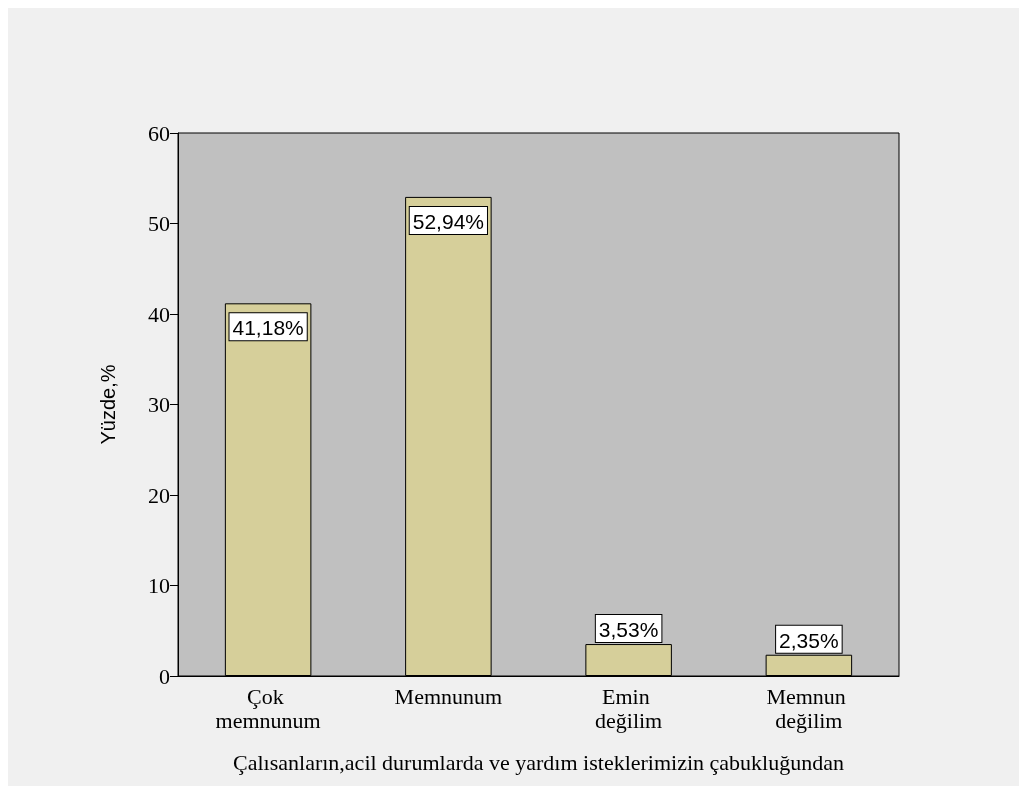  I want to click on x-tick-label: Emin değilim, so click(629, 708).